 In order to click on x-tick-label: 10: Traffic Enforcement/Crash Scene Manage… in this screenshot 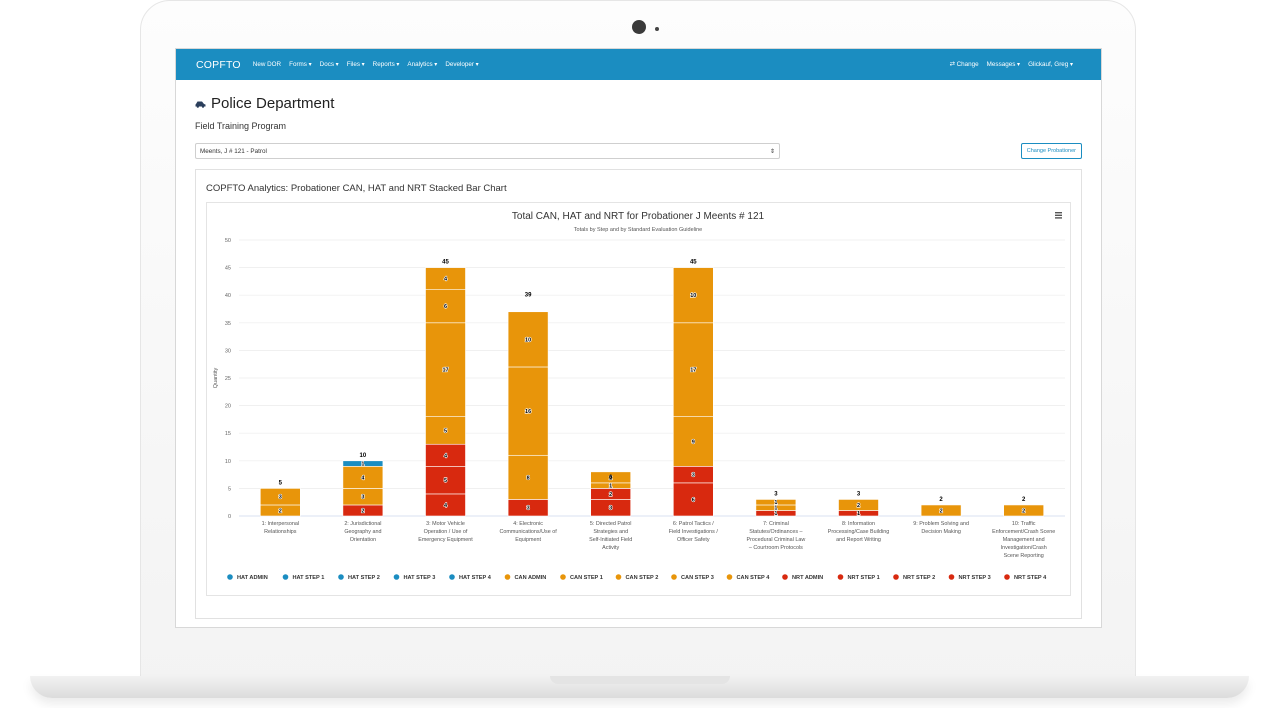, I will do `click(1023, 540)`.